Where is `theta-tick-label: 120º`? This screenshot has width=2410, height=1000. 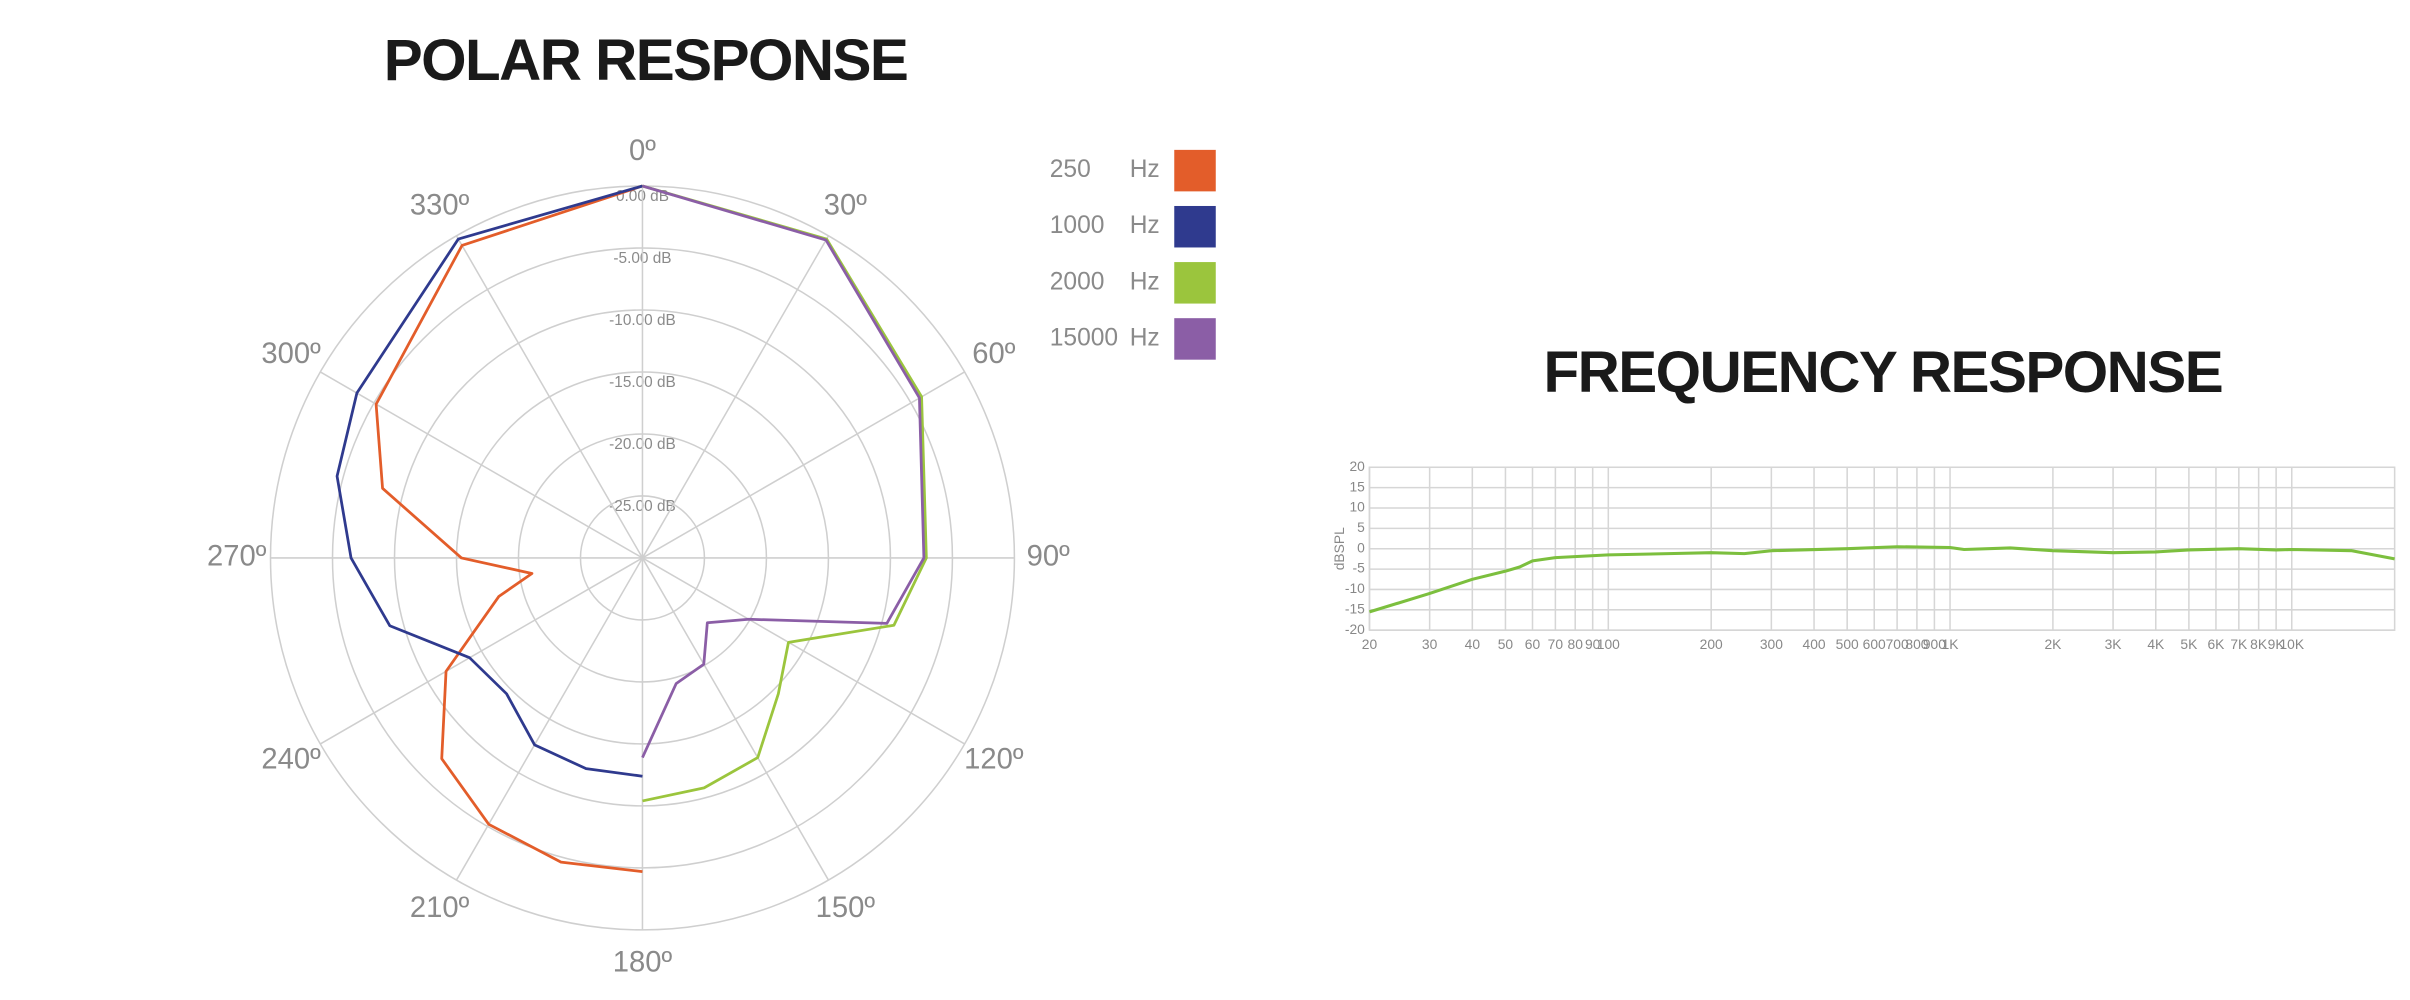 theta-tick-label: 120º is located at coordinates (994, 760).